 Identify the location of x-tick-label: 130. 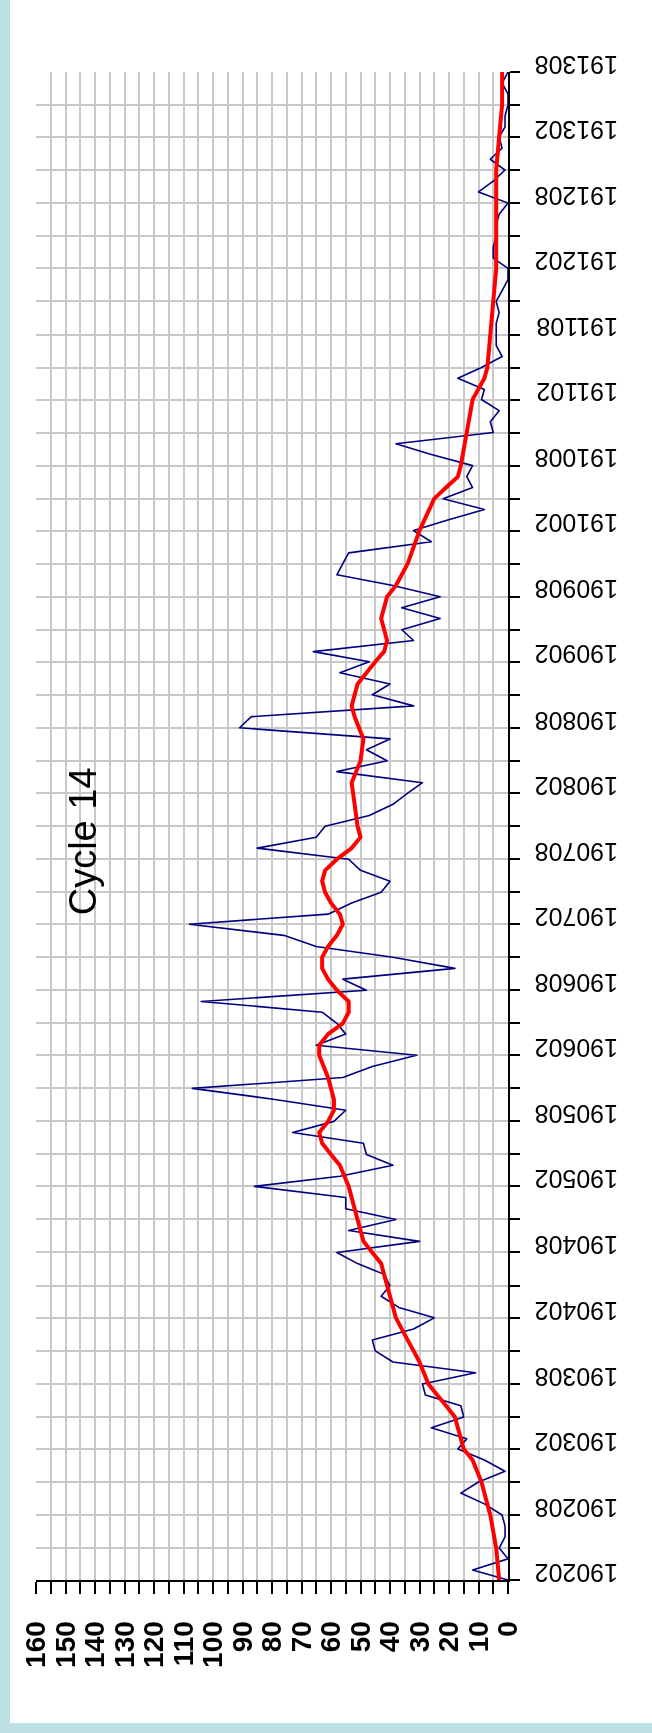
(124, 1644).